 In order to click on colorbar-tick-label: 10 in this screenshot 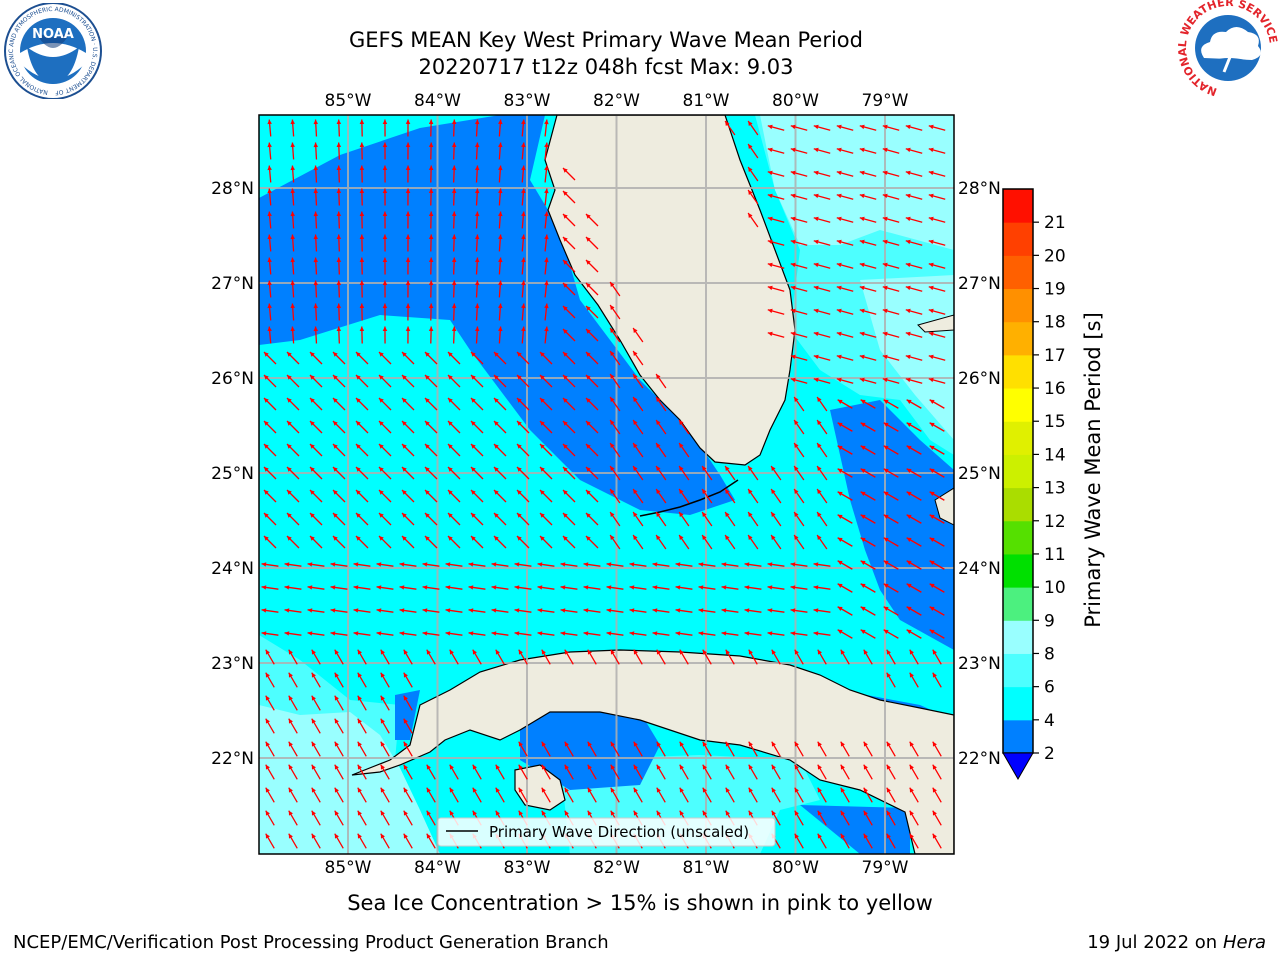, I will do `click(1055, 588)`.